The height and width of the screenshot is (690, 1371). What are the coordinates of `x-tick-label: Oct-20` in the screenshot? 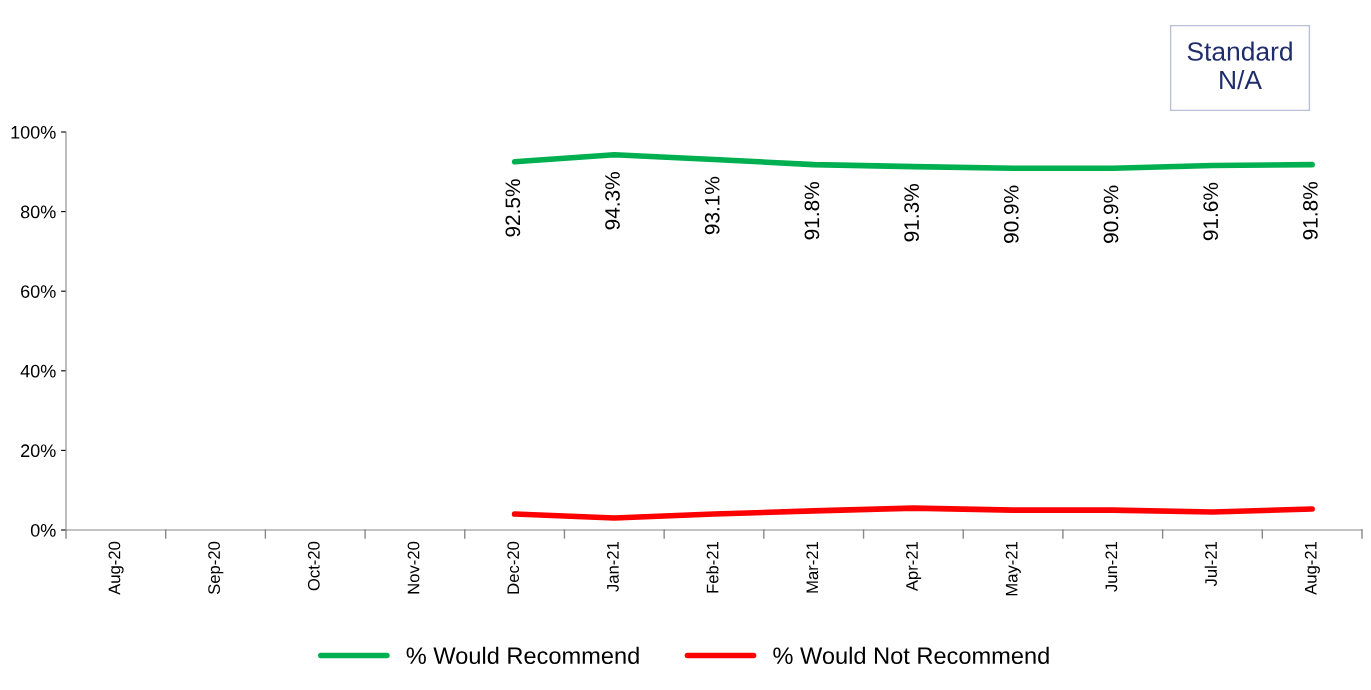 It's located at (313, 566).